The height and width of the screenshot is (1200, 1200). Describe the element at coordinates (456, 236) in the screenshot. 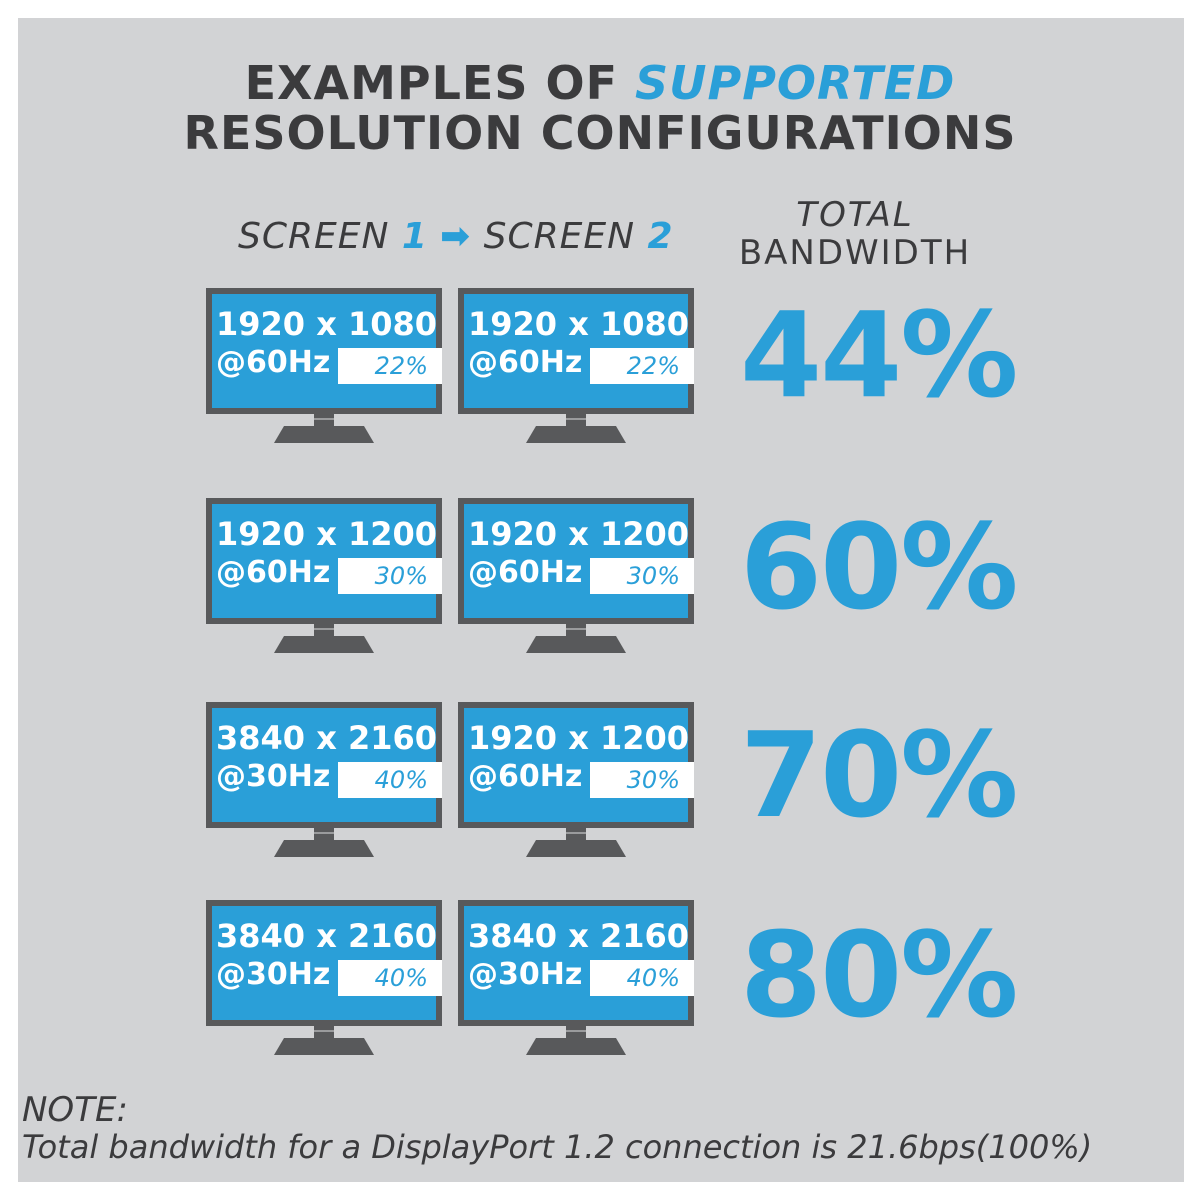

I see `arrow-right-icon: ➡` at that location.